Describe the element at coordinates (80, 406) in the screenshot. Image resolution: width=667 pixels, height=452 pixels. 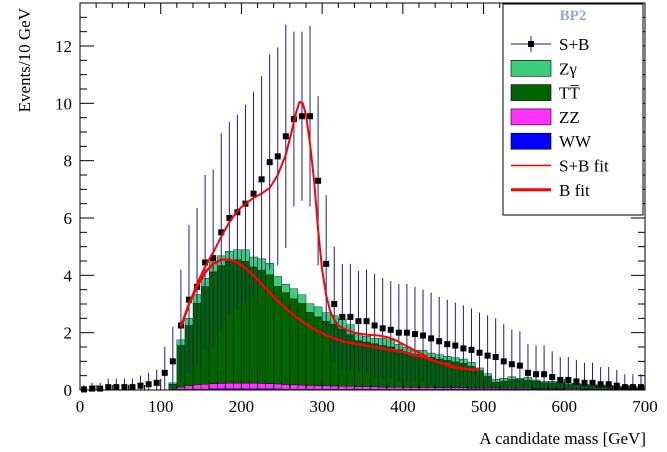
I see `x-tick-label: 0` at that location.